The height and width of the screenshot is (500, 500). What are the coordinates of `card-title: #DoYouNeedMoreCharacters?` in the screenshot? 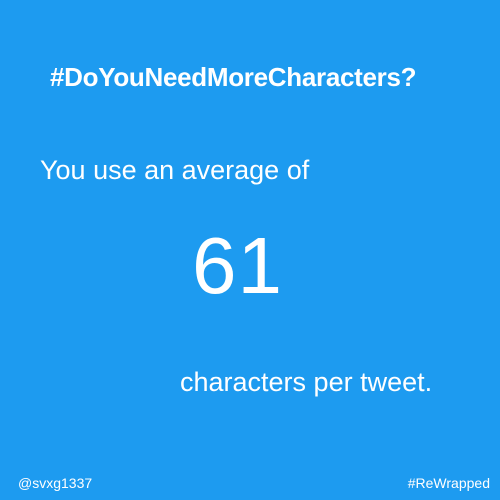 It's located at (233, 77).